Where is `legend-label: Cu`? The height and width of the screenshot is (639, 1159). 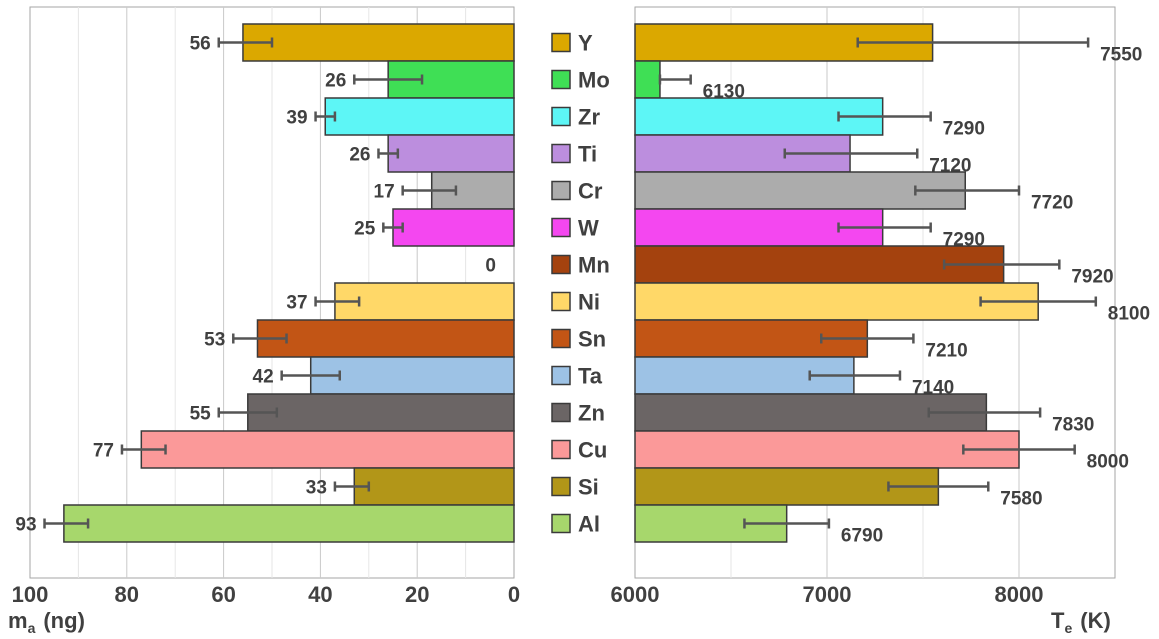
legend-label: Cu is located at coordinates (592, 450).